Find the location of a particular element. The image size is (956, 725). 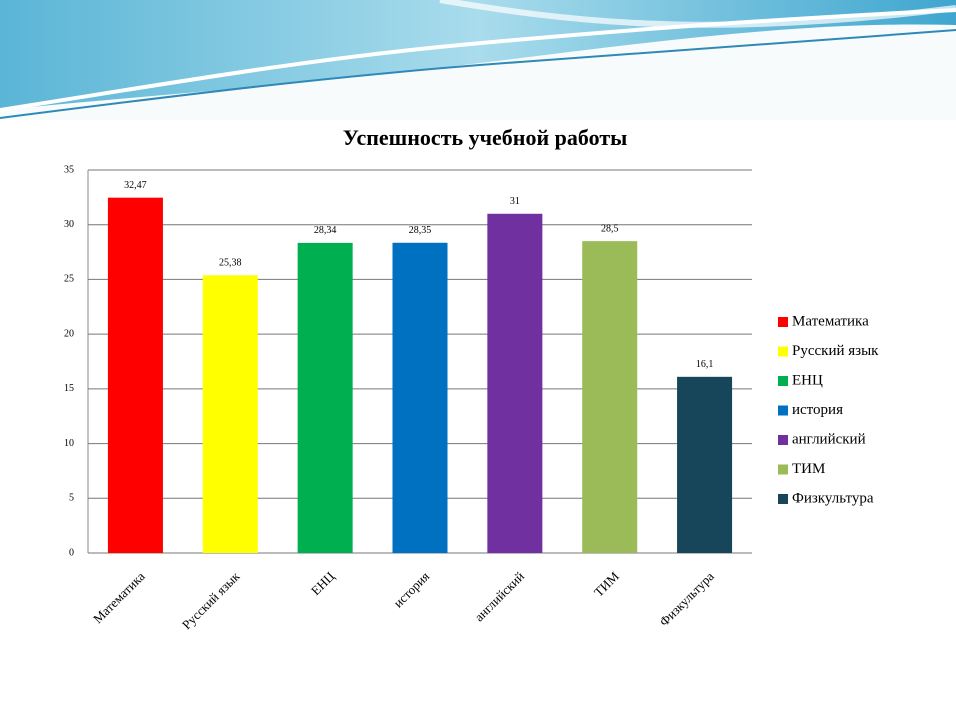

legend-label: Физкультура is located at coordinates (833, 498).